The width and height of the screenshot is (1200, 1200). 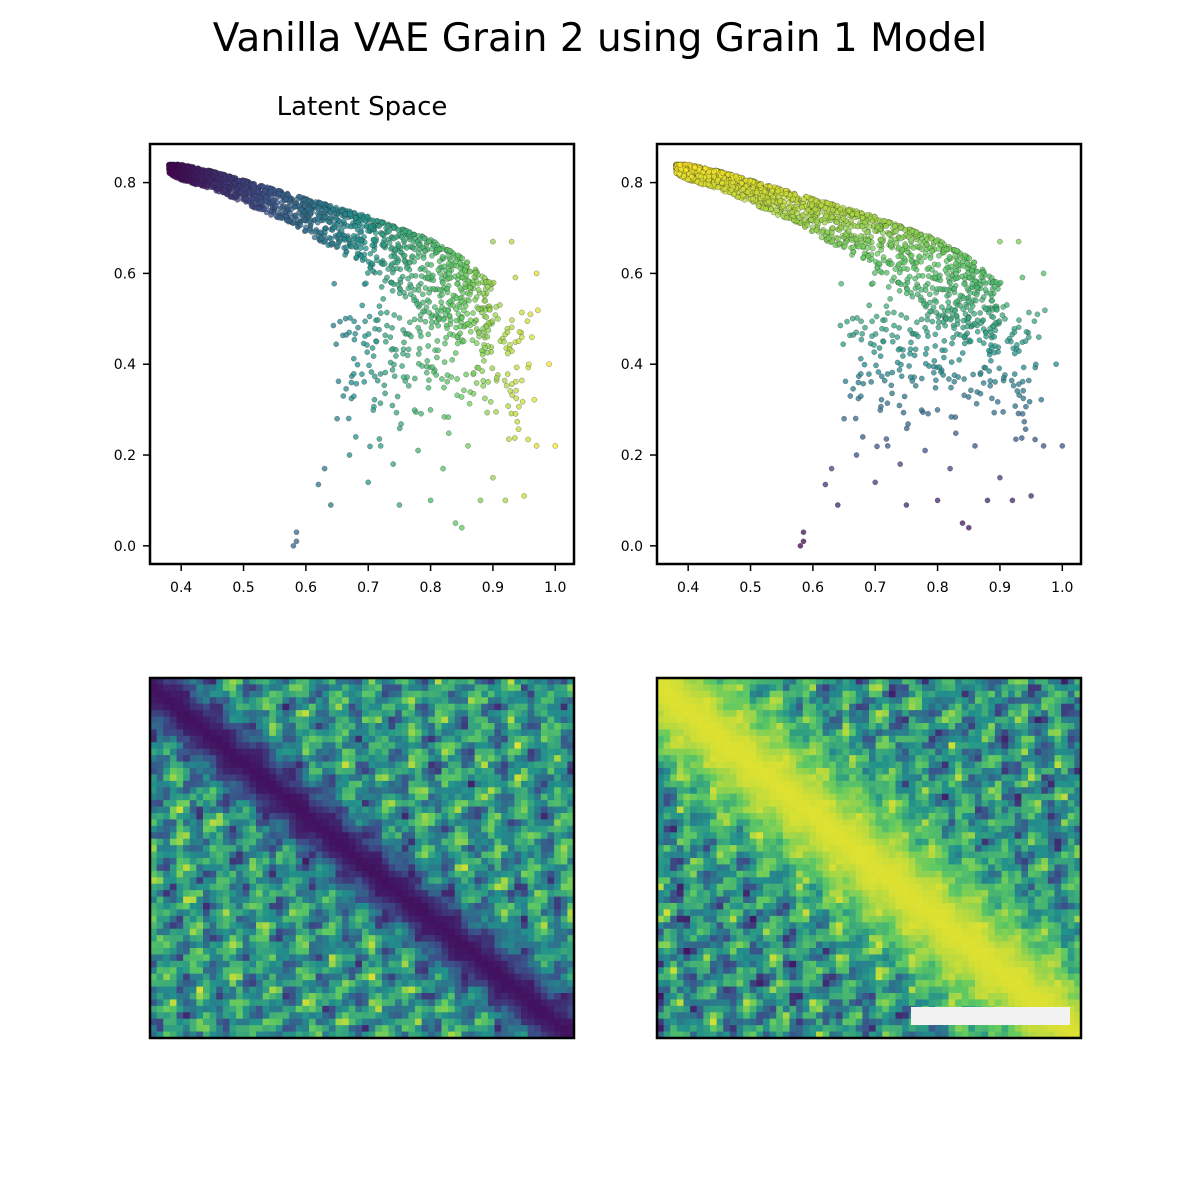 What do you see at coordinates (362, 355) in the screenshot?
I see `scatter-x-points` at bounding box center [362, 355].